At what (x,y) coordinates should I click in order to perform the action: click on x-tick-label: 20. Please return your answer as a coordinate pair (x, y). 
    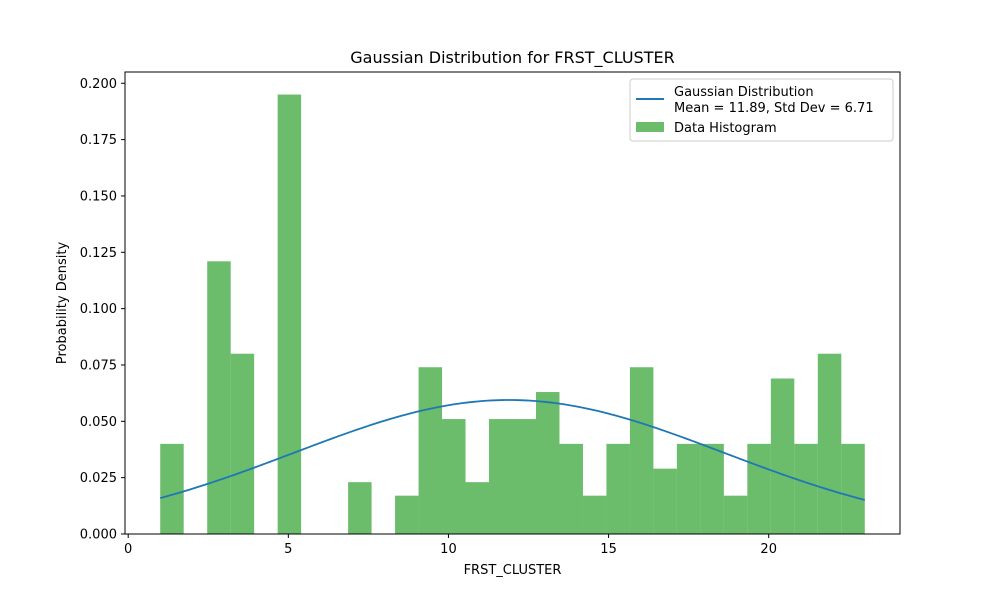
    Looking at the image, I should click on (768, 549).